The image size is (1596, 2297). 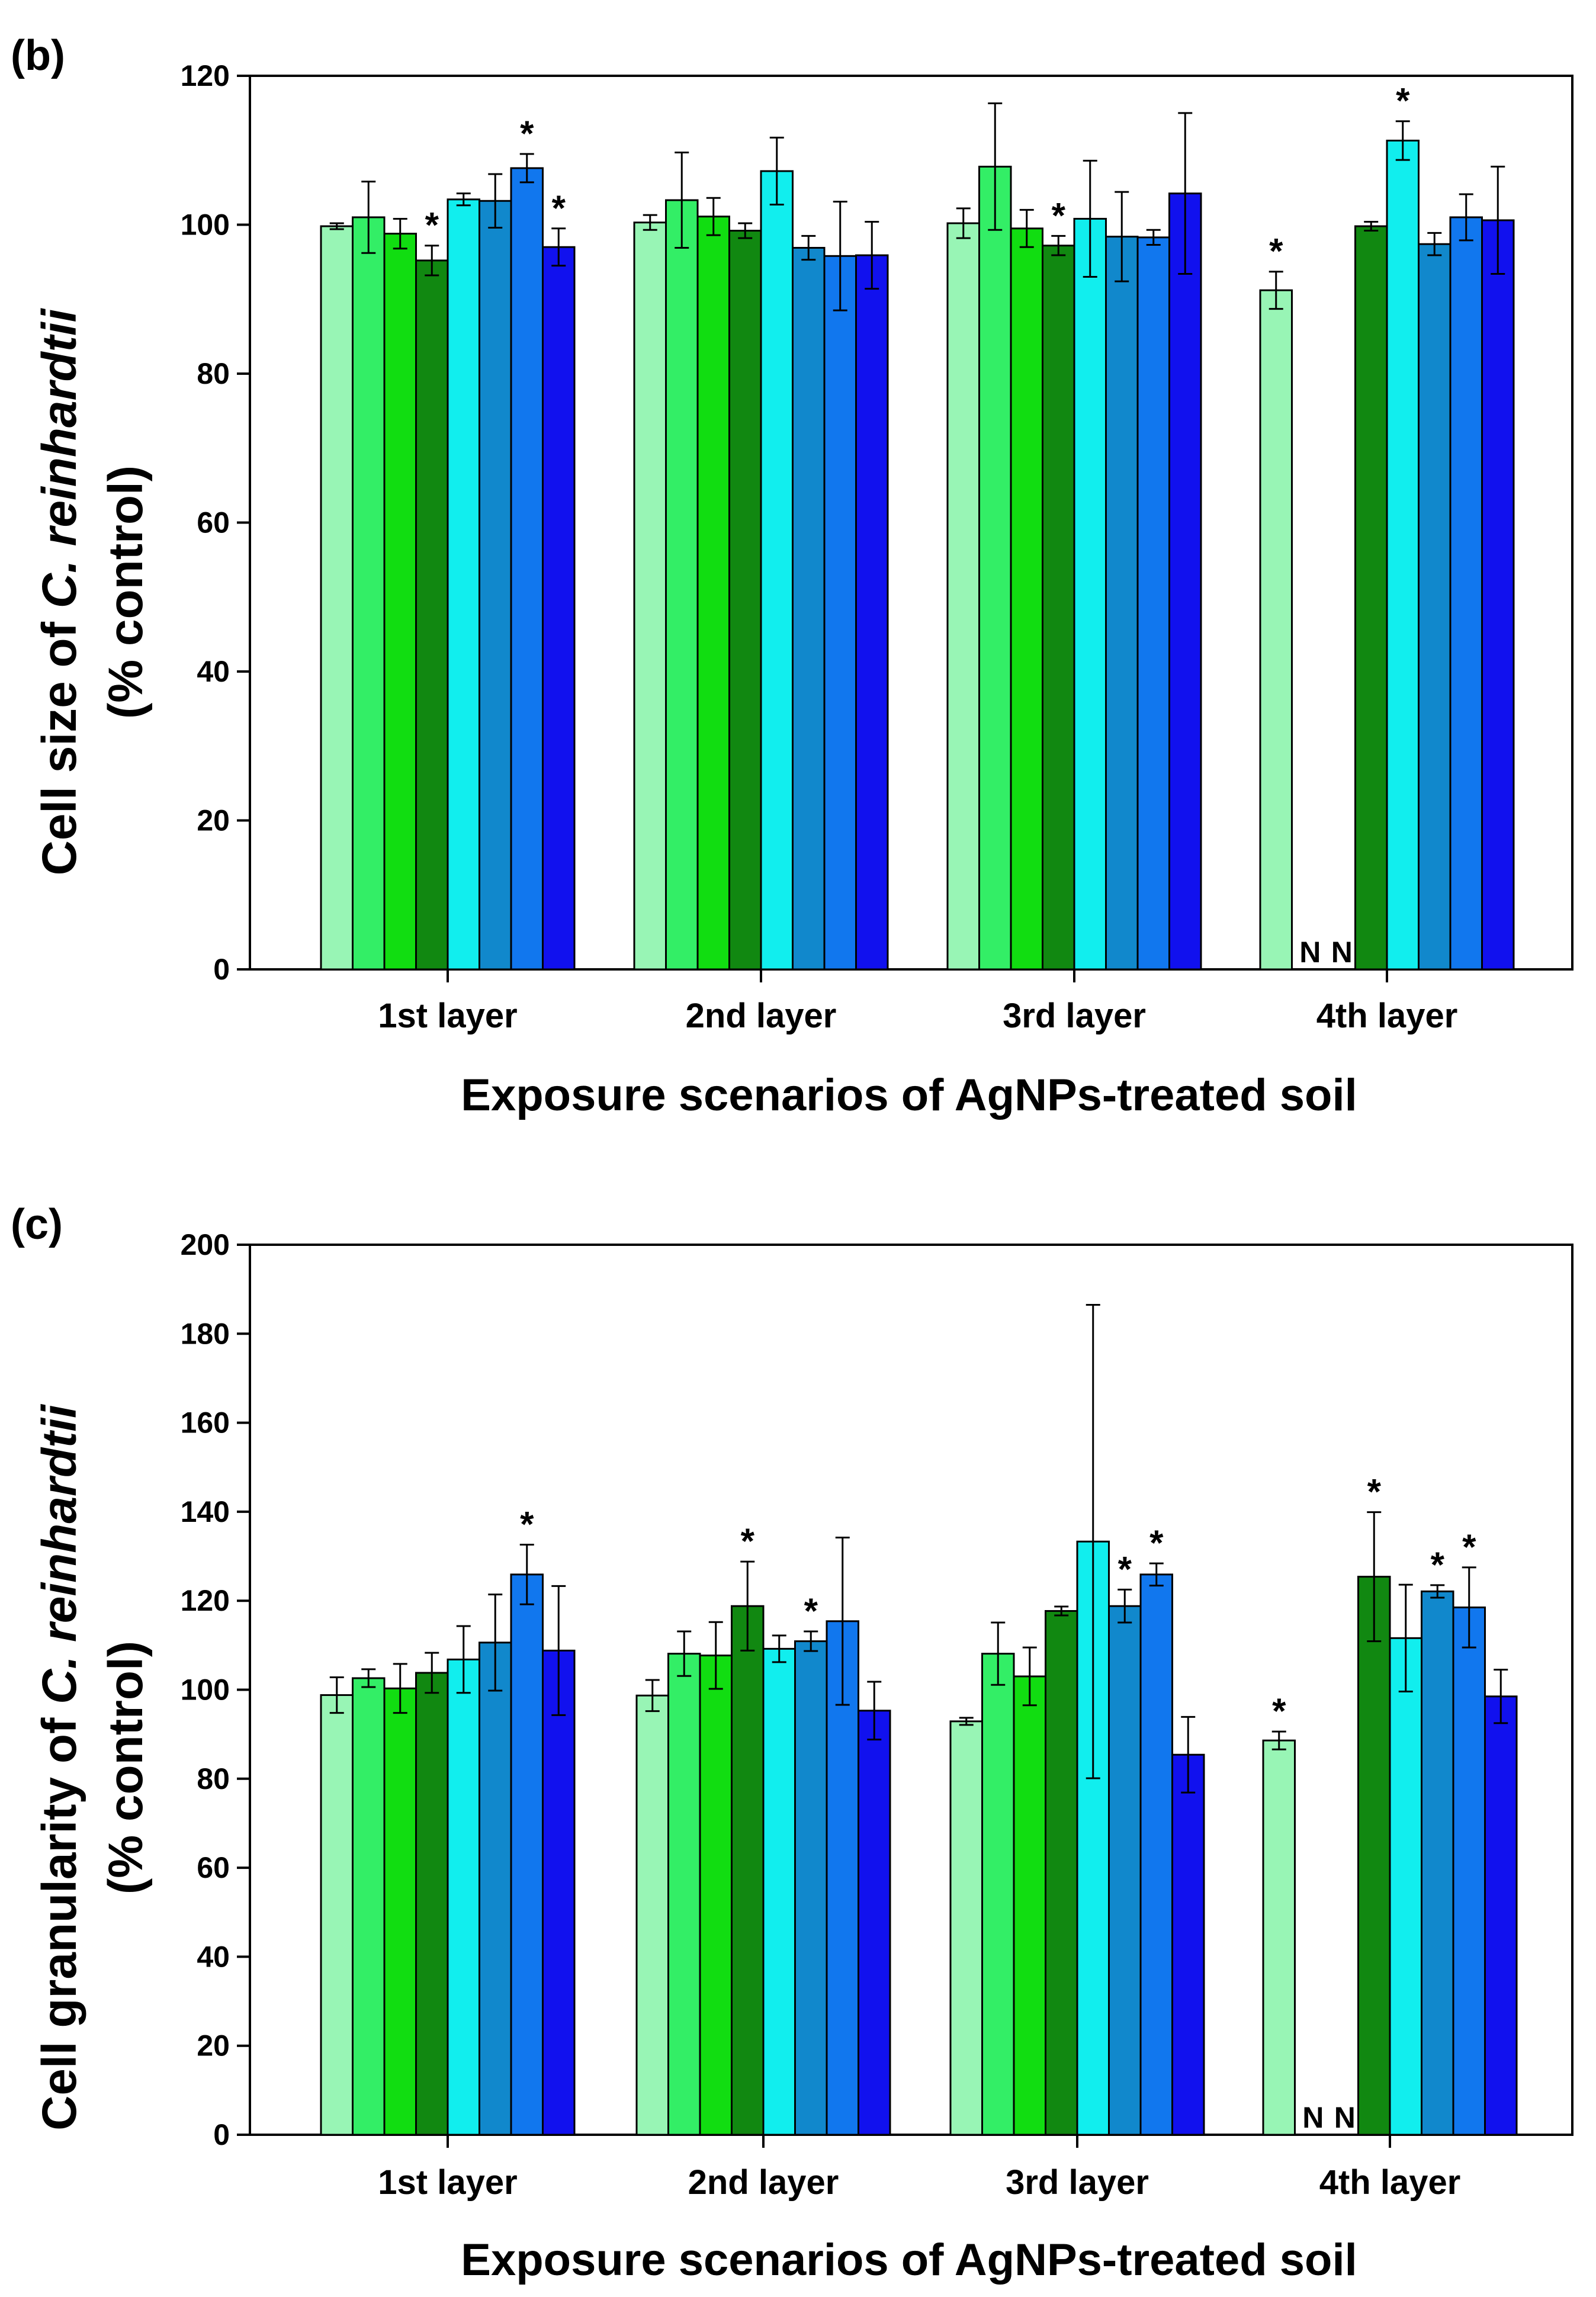 I want to click on y-tick-label: 160, so click(x=205, y=1423).